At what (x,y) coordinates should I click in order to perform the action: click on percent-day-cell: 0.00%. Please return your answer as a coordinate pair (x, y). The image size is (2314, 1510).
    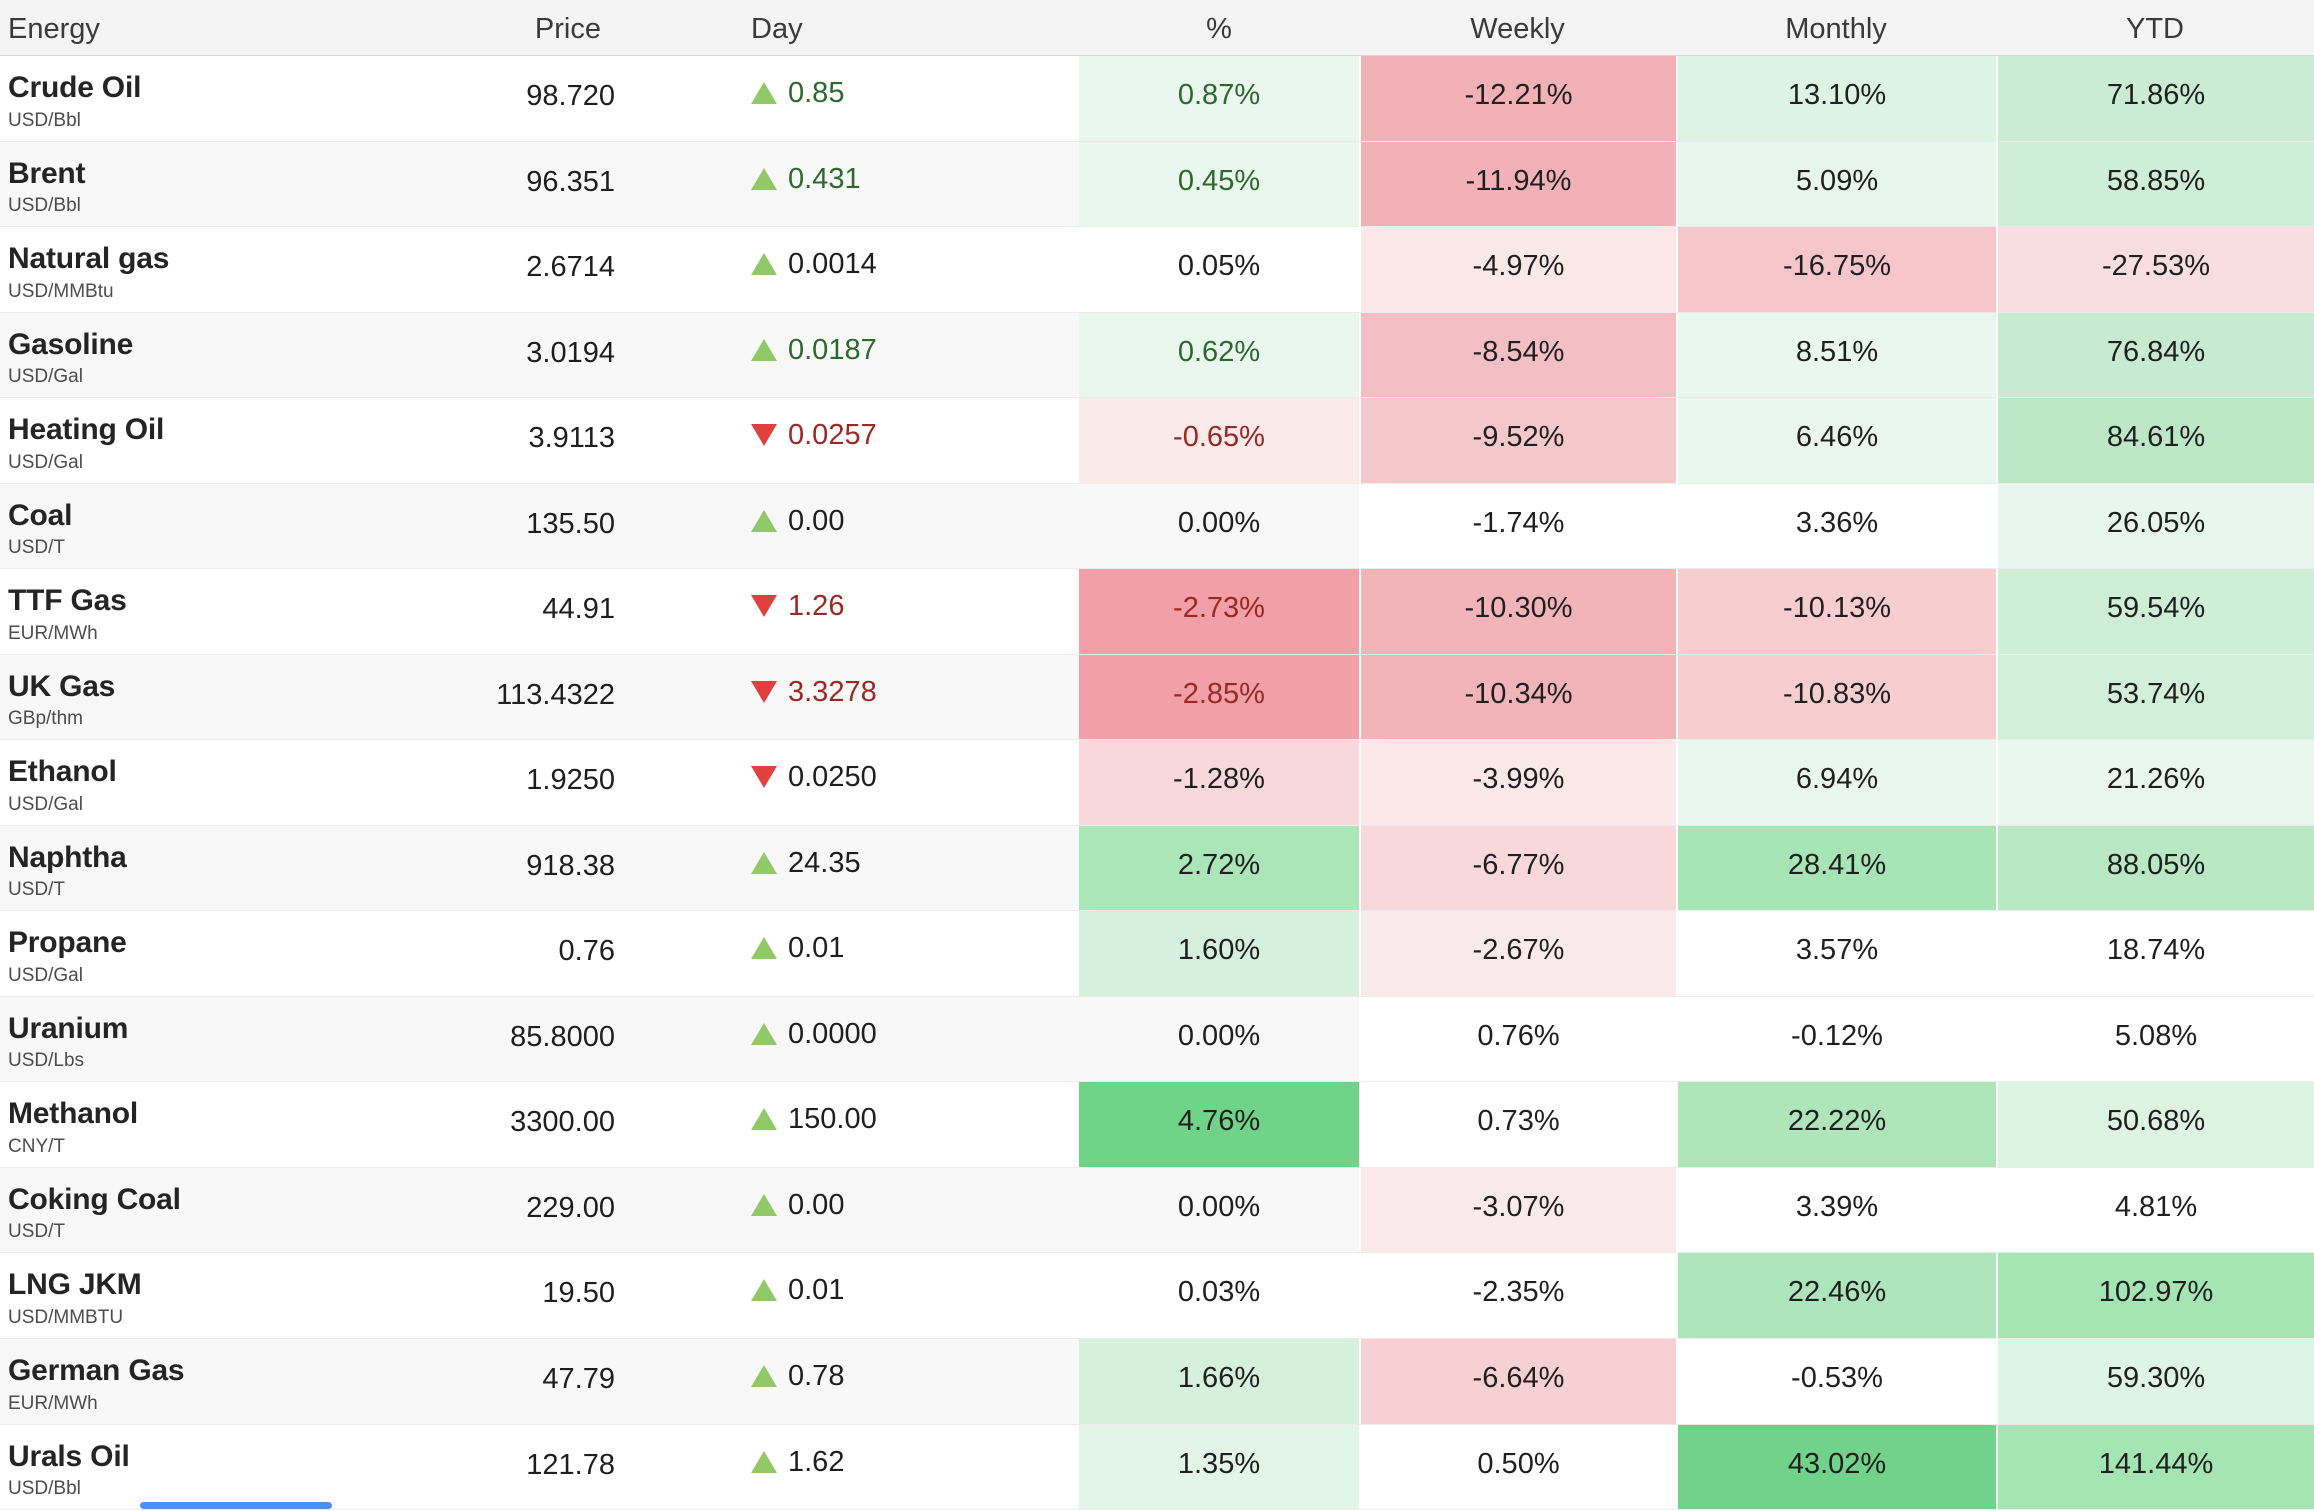
    Looking at the image, I should click on (1219, 1035).